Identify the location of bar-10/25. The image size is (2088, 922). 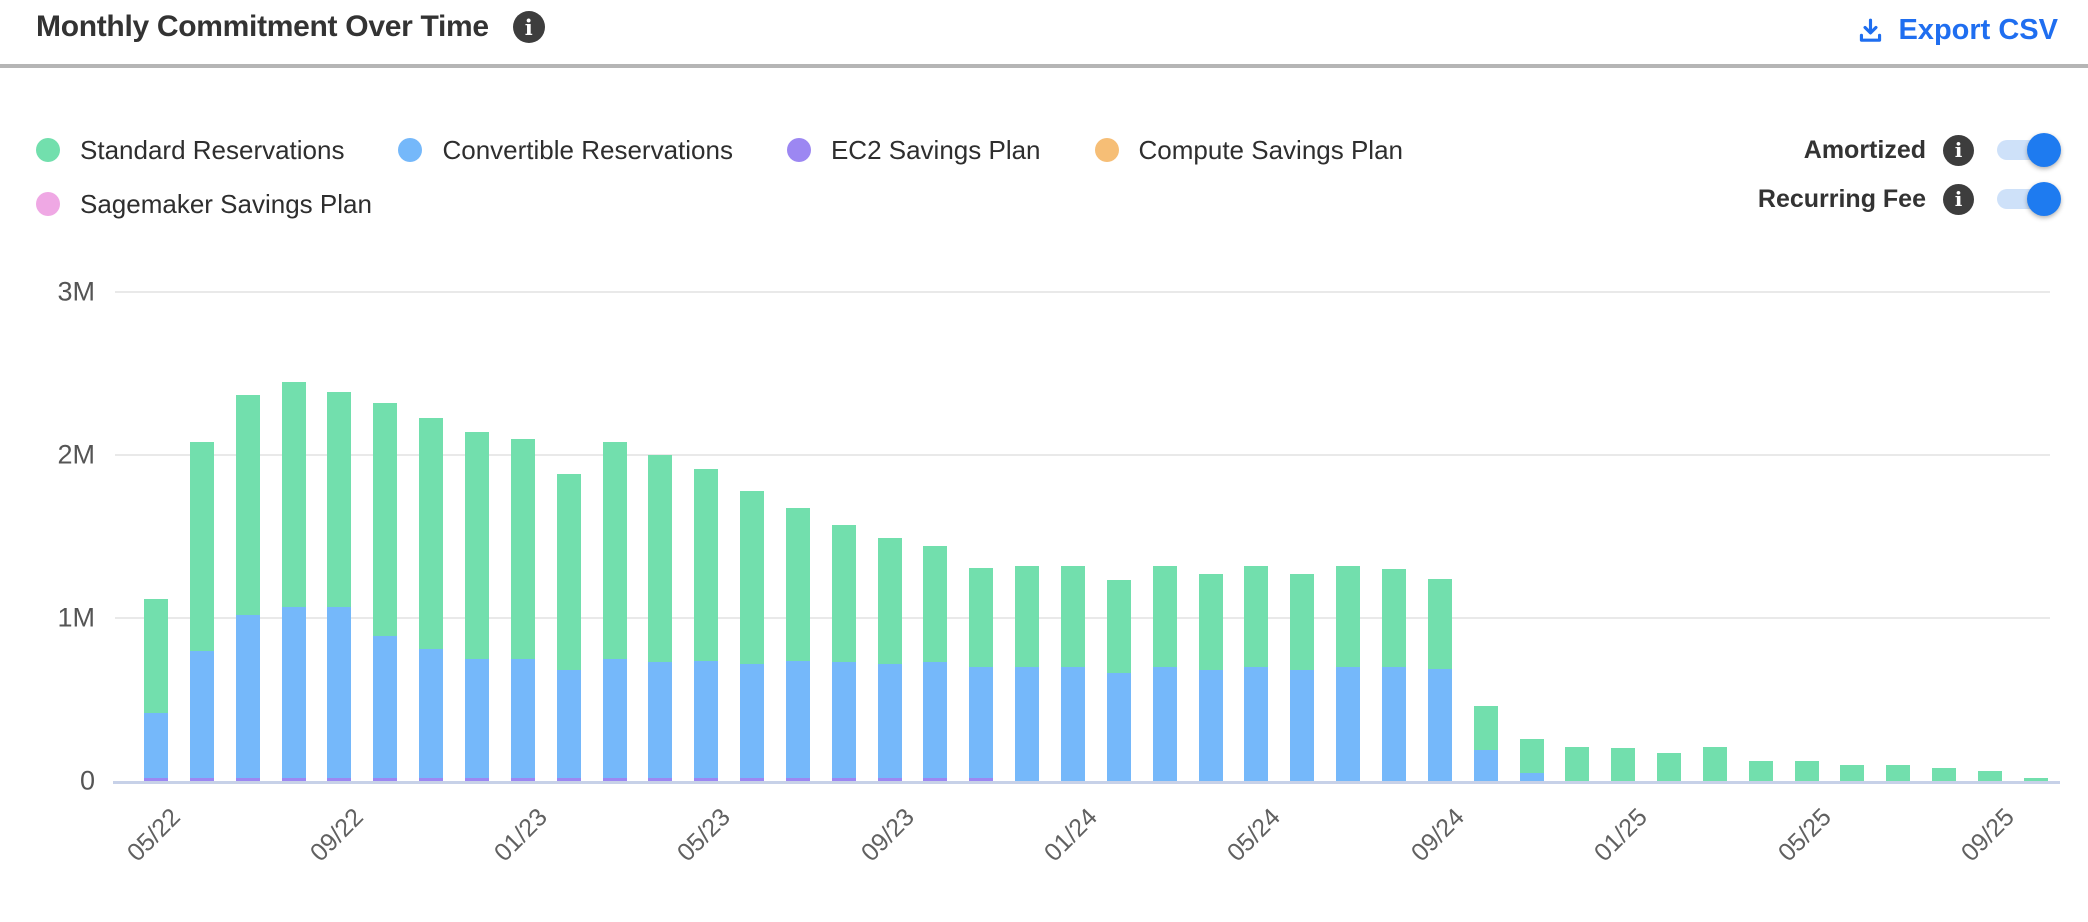
(2035, 779).